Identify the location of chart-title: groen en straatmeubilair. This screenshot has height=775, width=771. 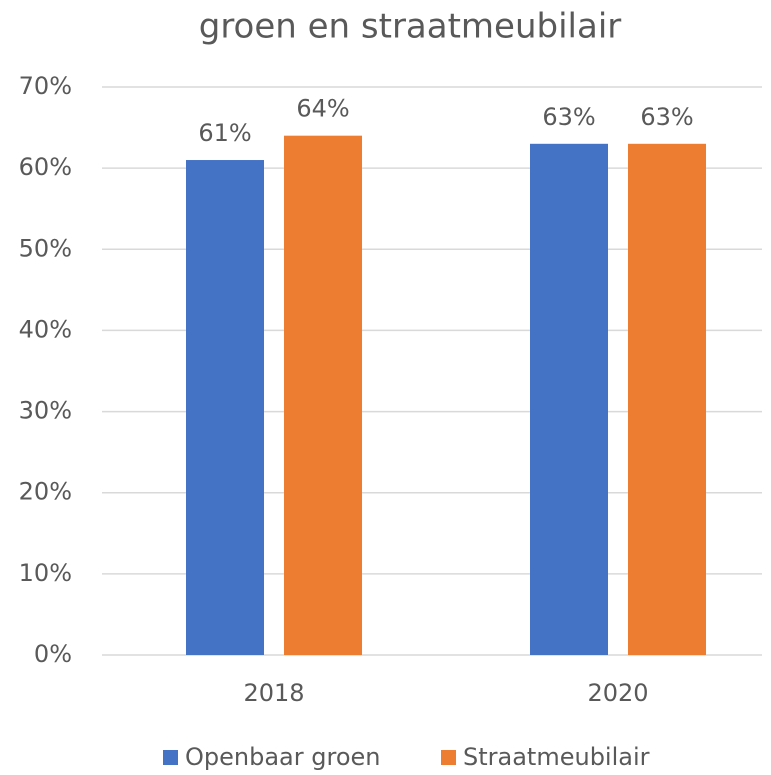
(410, 27).